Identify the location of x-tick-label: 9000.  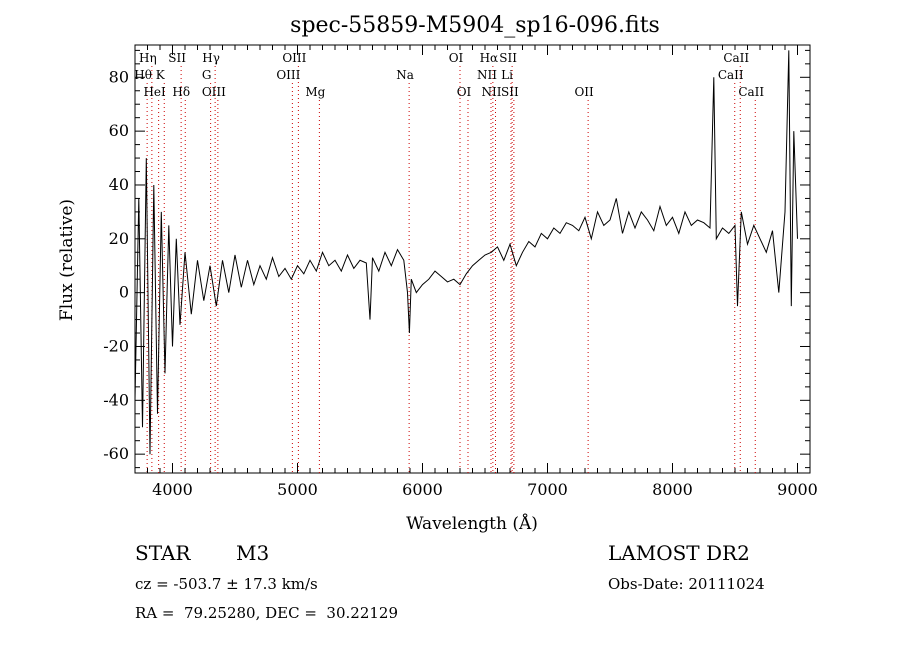
(797, 489).